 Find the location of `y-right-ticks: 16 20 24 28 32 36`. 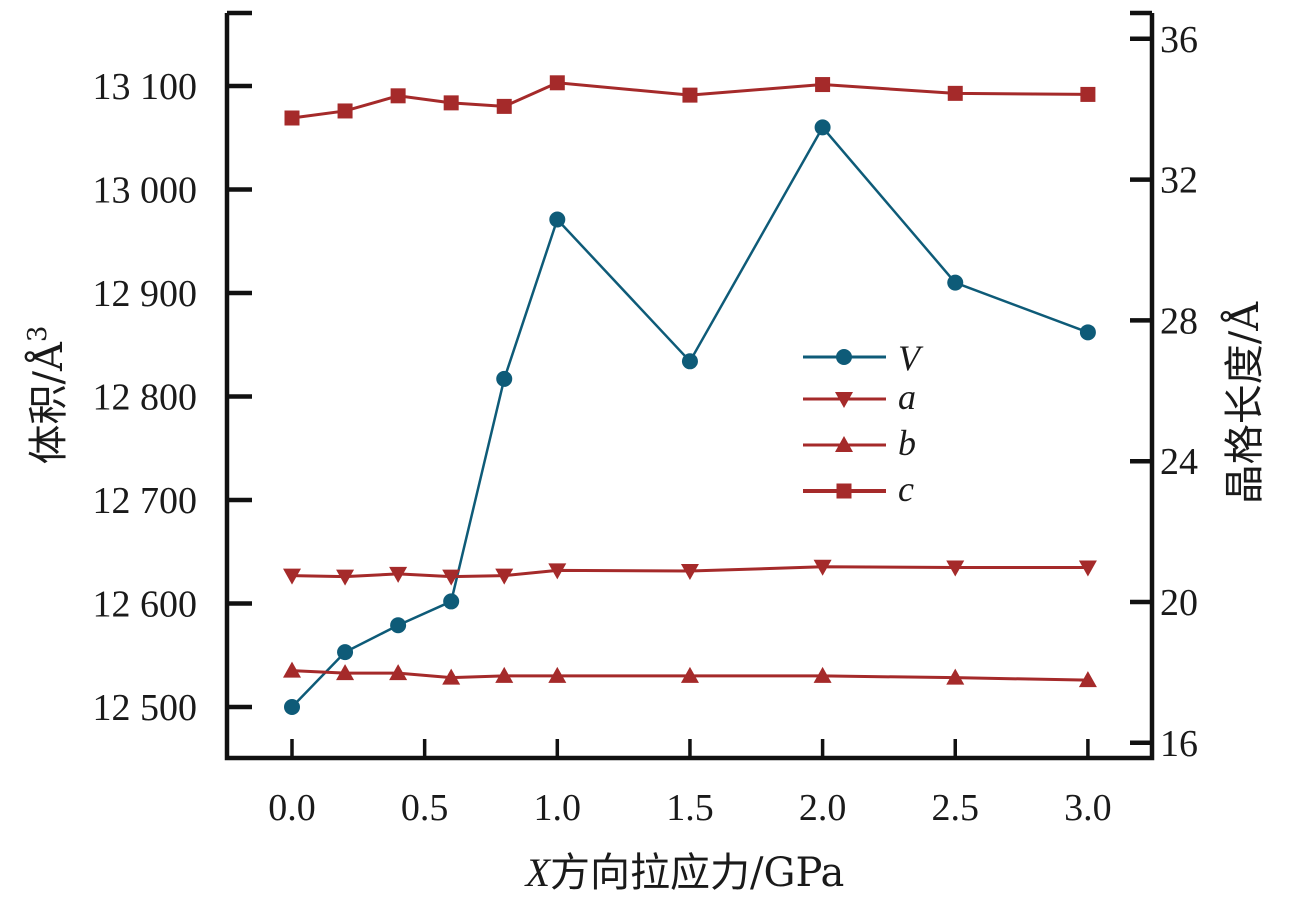

y-right-ticks: 16 20 24 28 32 36 is located at coordinates (1164, 392).